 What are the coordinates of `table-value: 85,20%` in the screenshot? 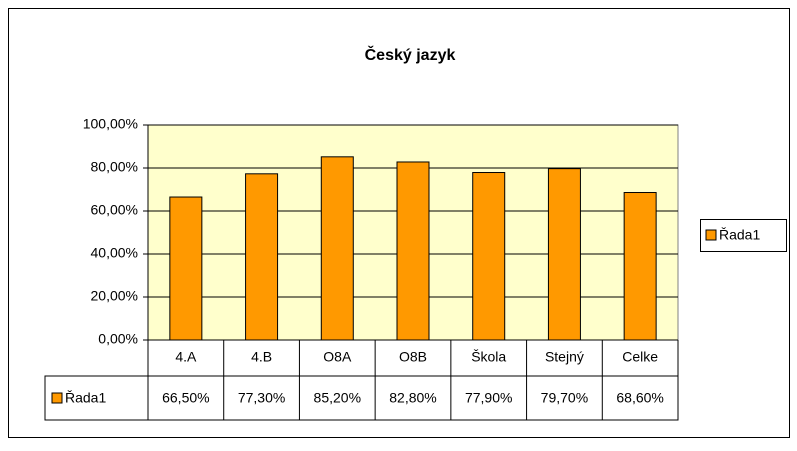 It's located at (337, 398).